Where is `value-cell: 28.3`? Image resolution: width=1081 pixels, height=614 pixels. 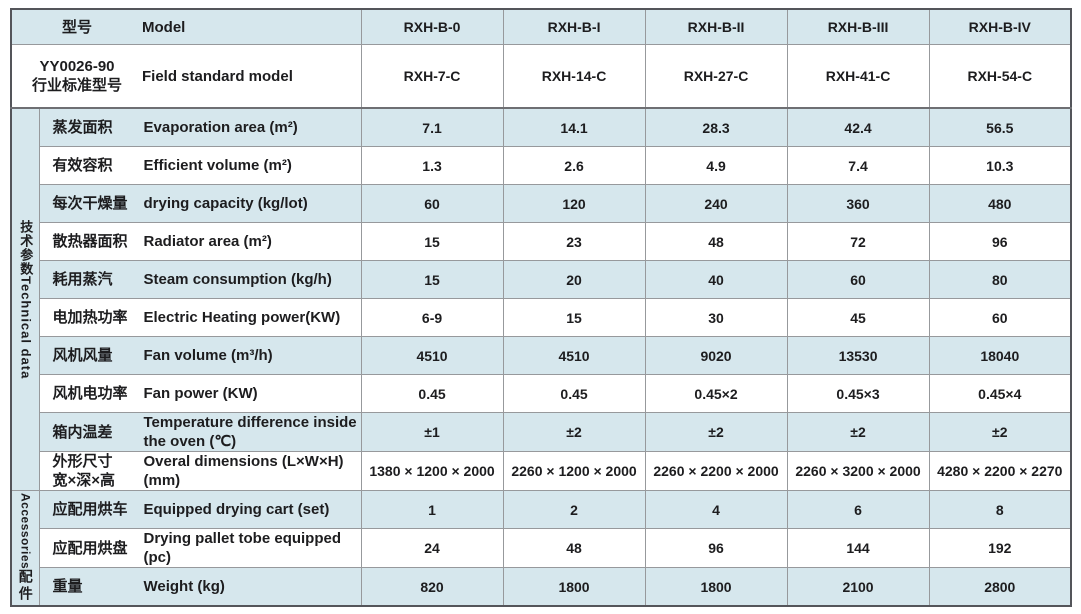
value-cell: 28.3 is located at coordinates (716, 127).